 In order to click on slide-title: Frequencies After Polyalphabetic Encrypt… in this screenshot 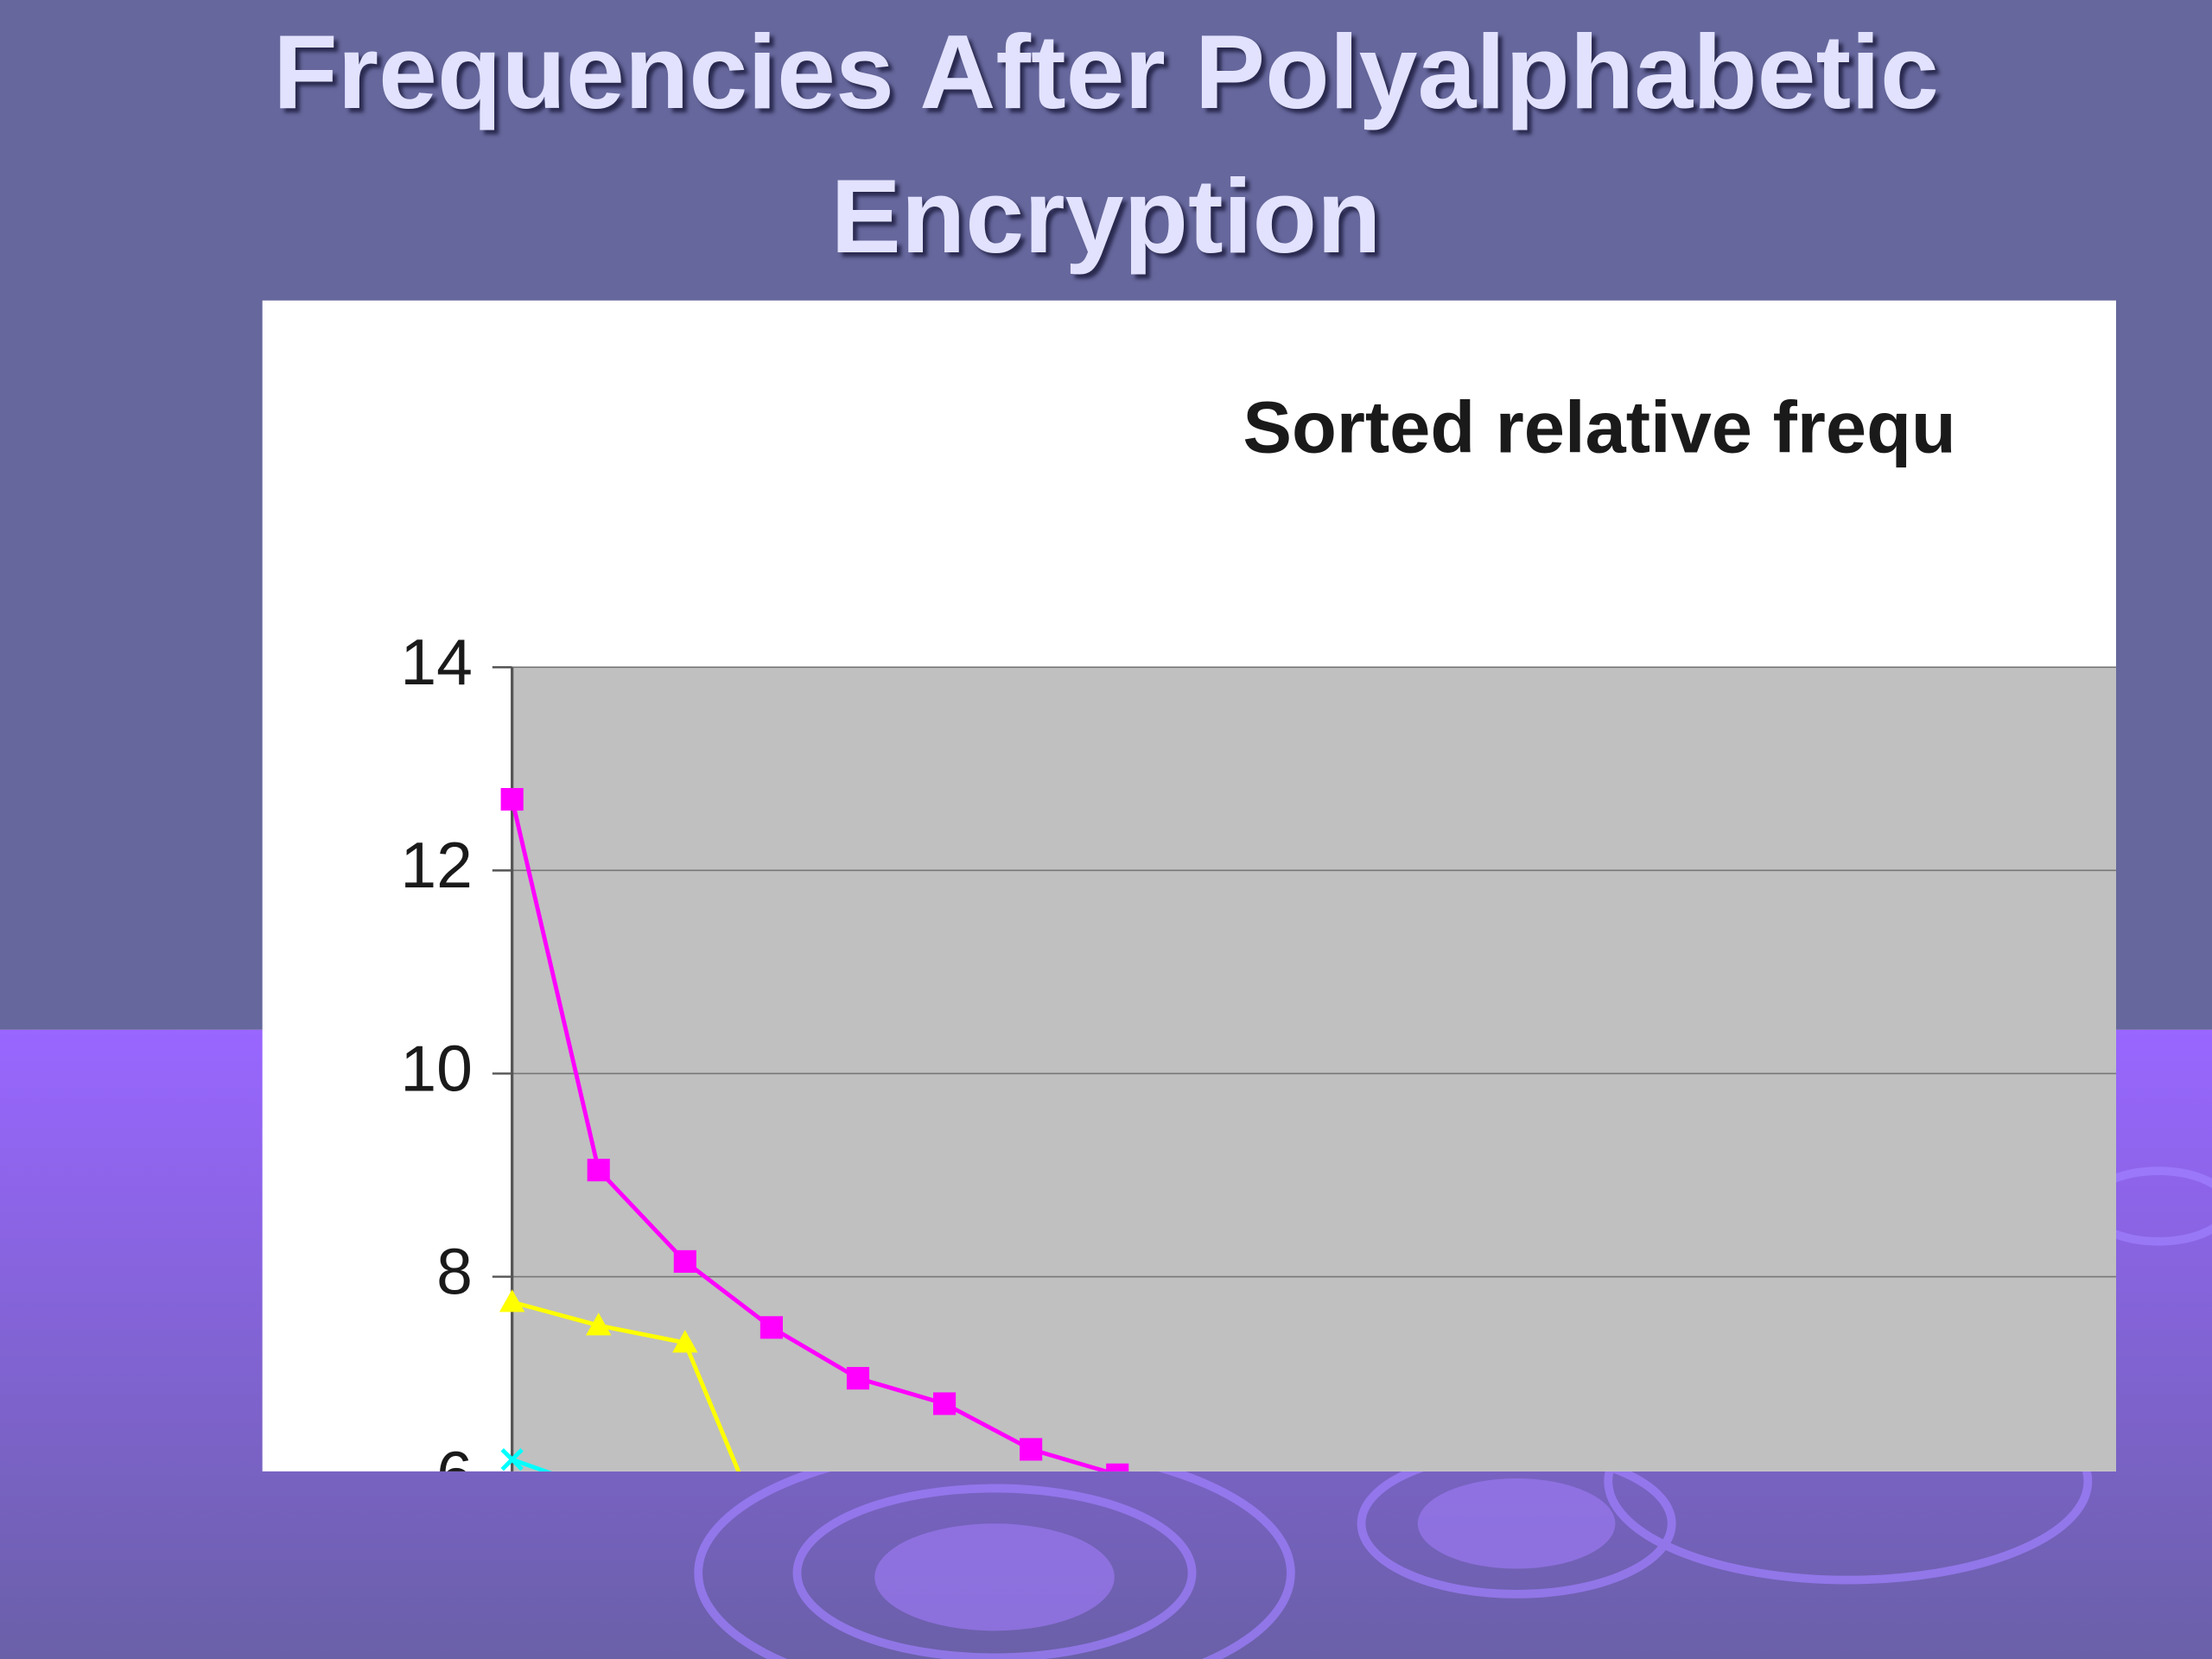, I will do `click(1106, 144)`.